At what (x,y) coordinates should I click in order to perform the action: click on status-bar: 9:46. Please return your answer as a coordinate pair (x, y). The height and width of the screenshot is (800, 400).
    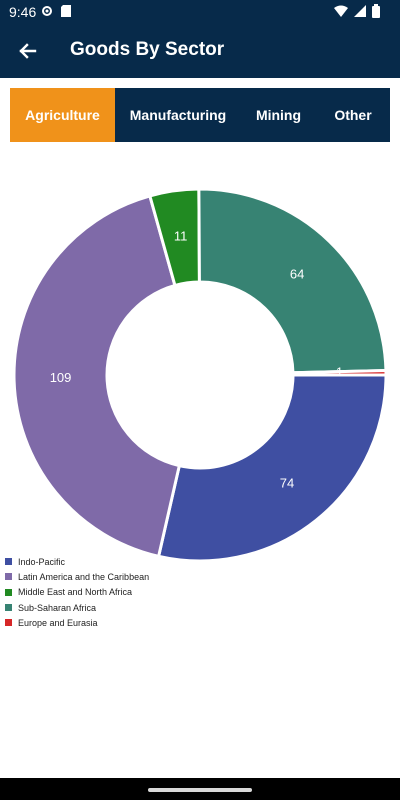
    Looking at the image, I should click on (200, 12).